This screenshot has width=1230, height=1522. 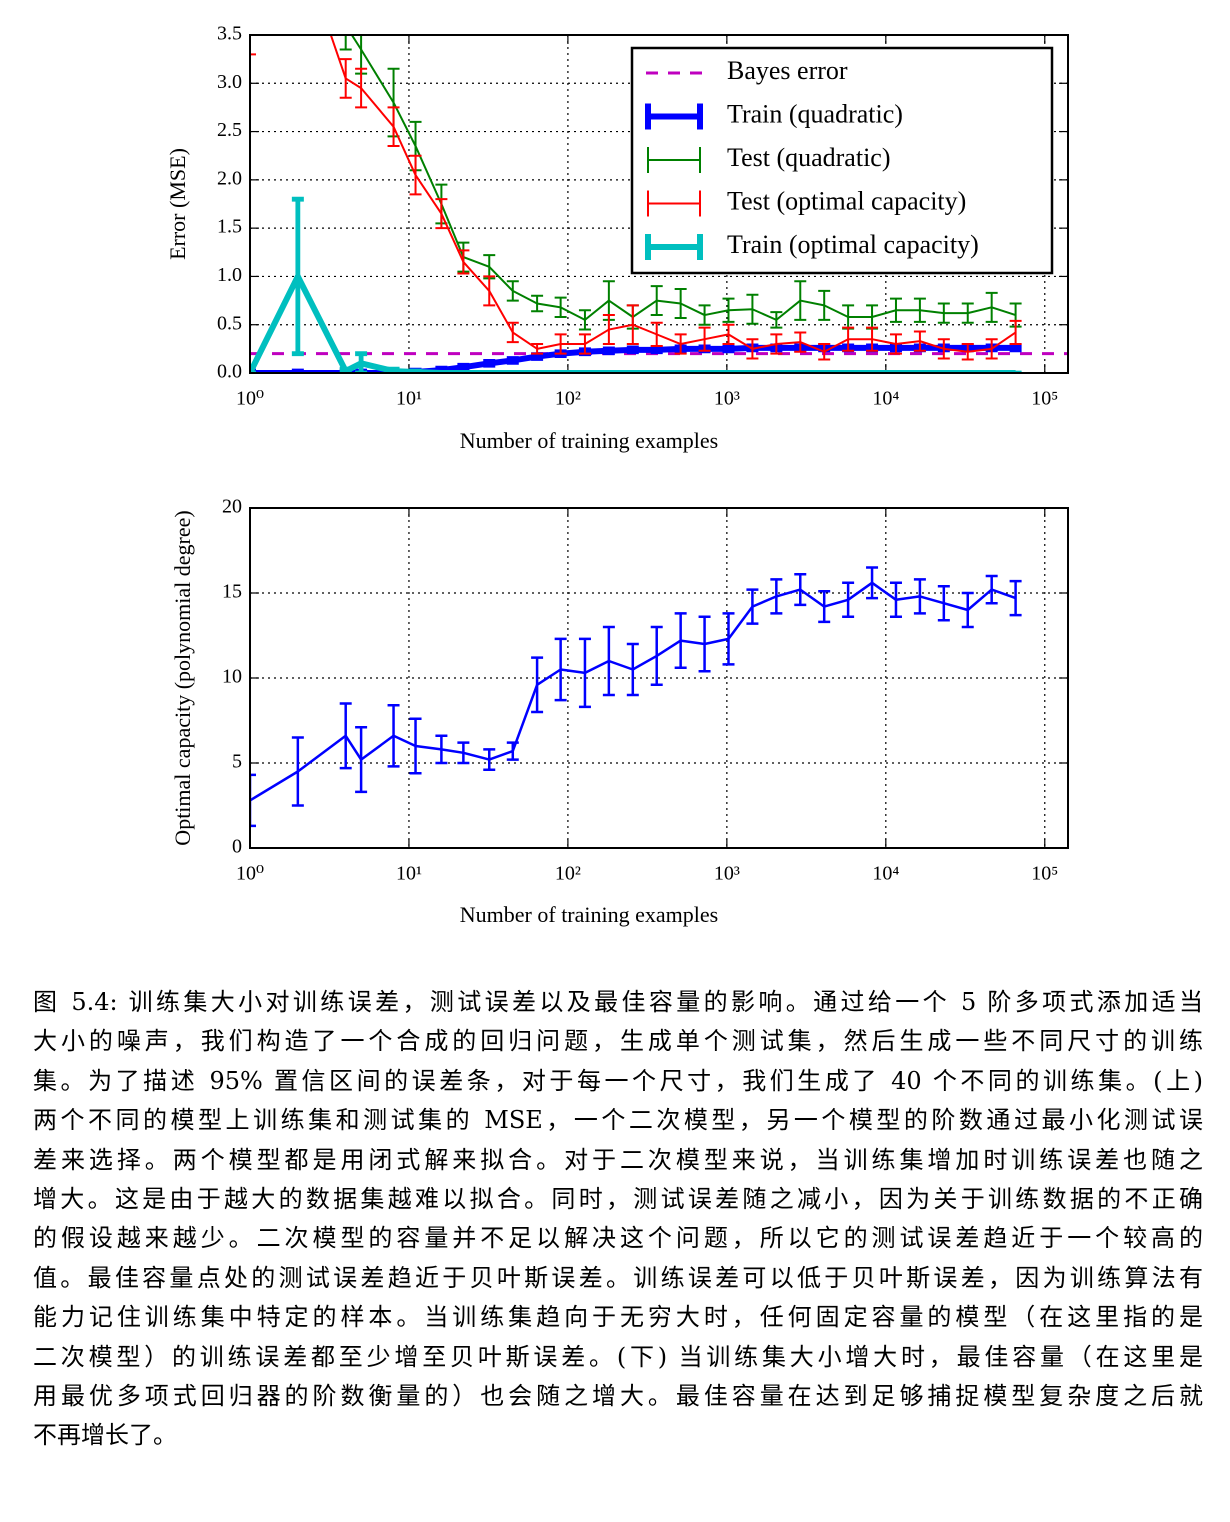 I want to click on y-tick-label: 20, so click(x=232, y=507).